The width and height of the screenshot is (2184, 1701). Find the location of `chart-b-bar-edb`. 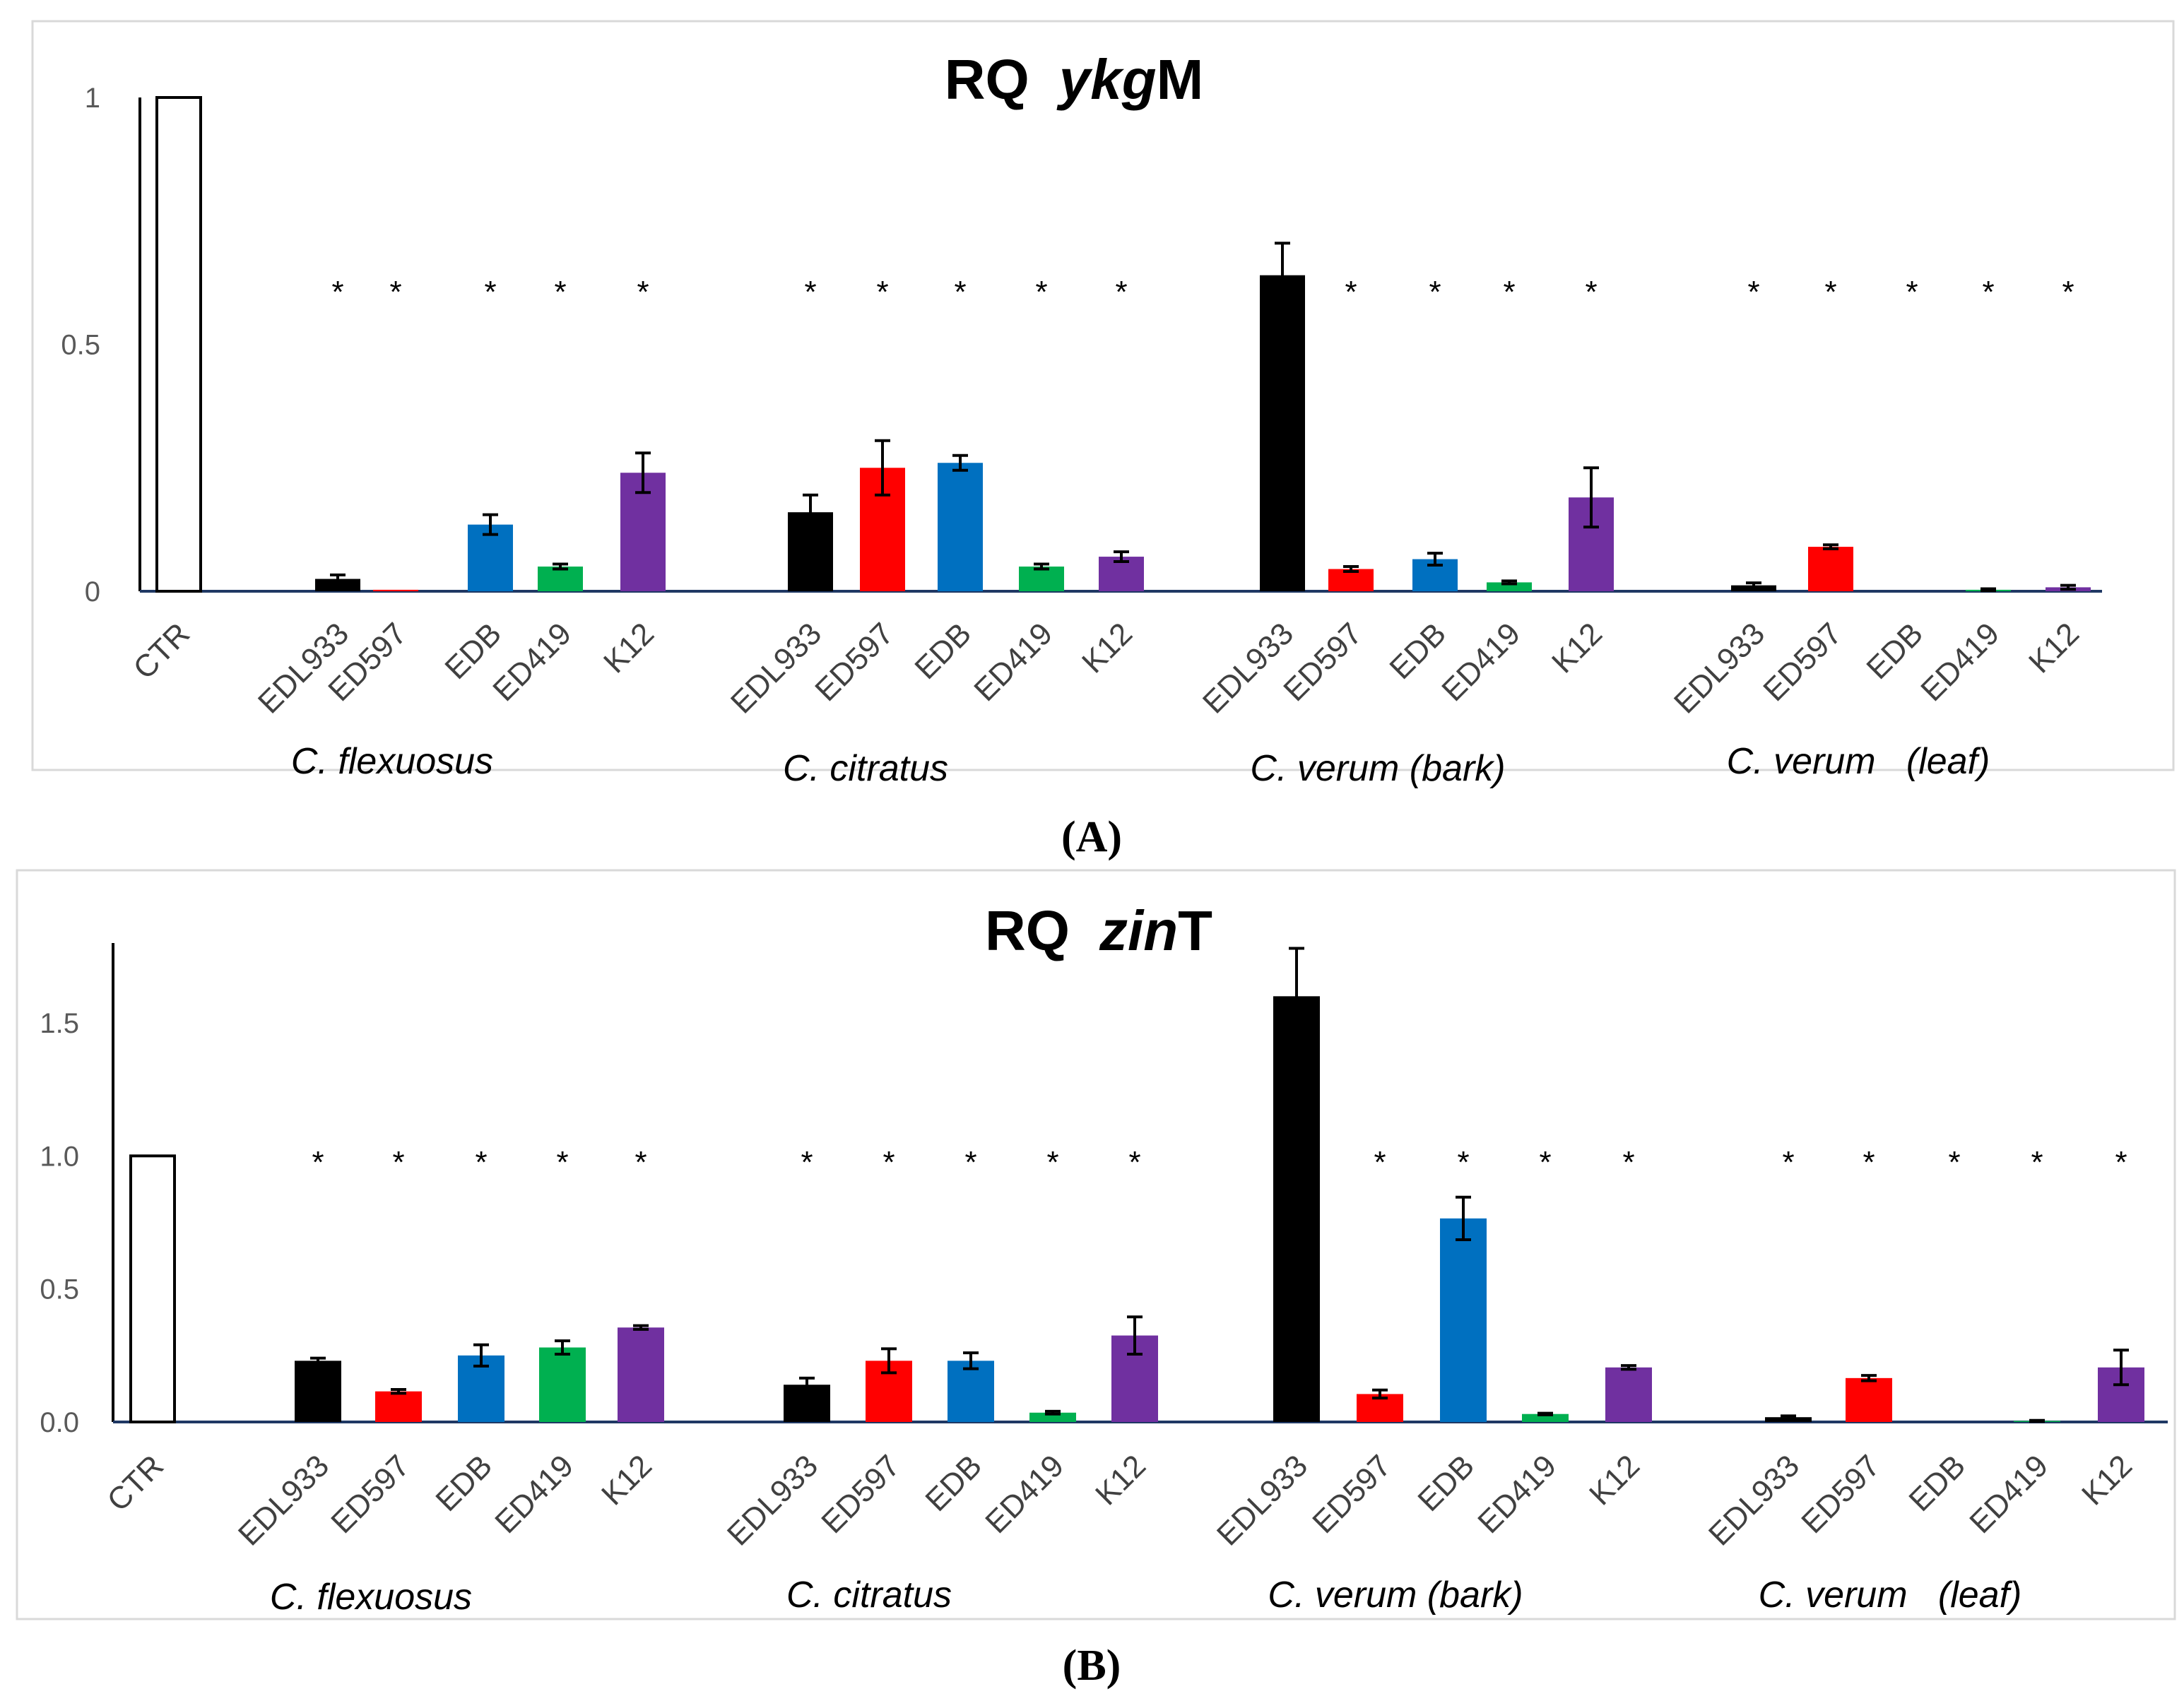

chart-b-bar-edb is located at coordinates (1463, 1320).